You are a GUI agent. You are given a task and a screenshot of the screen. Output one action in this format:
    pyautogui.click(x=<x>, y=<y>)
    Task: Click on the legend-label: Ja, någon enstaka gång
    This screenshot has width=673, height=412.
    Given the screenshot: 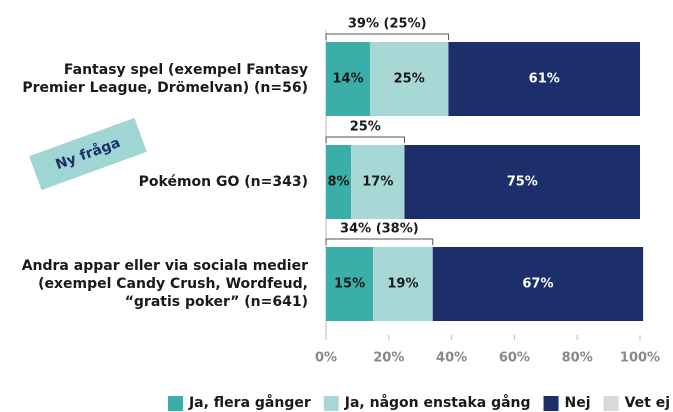 What is the action you would take?
    pyautogui.click(x=437, y=402)
    